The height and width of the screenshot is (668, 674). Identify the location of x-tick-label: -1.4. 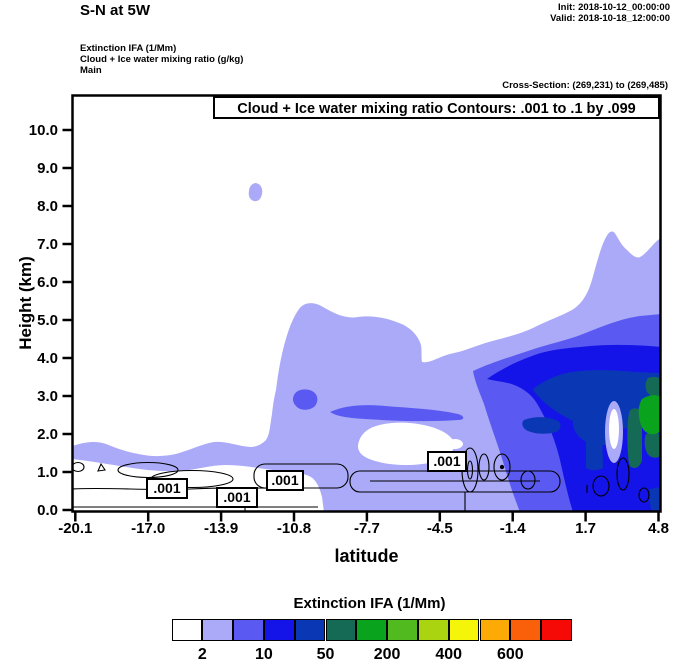
(512, 528).